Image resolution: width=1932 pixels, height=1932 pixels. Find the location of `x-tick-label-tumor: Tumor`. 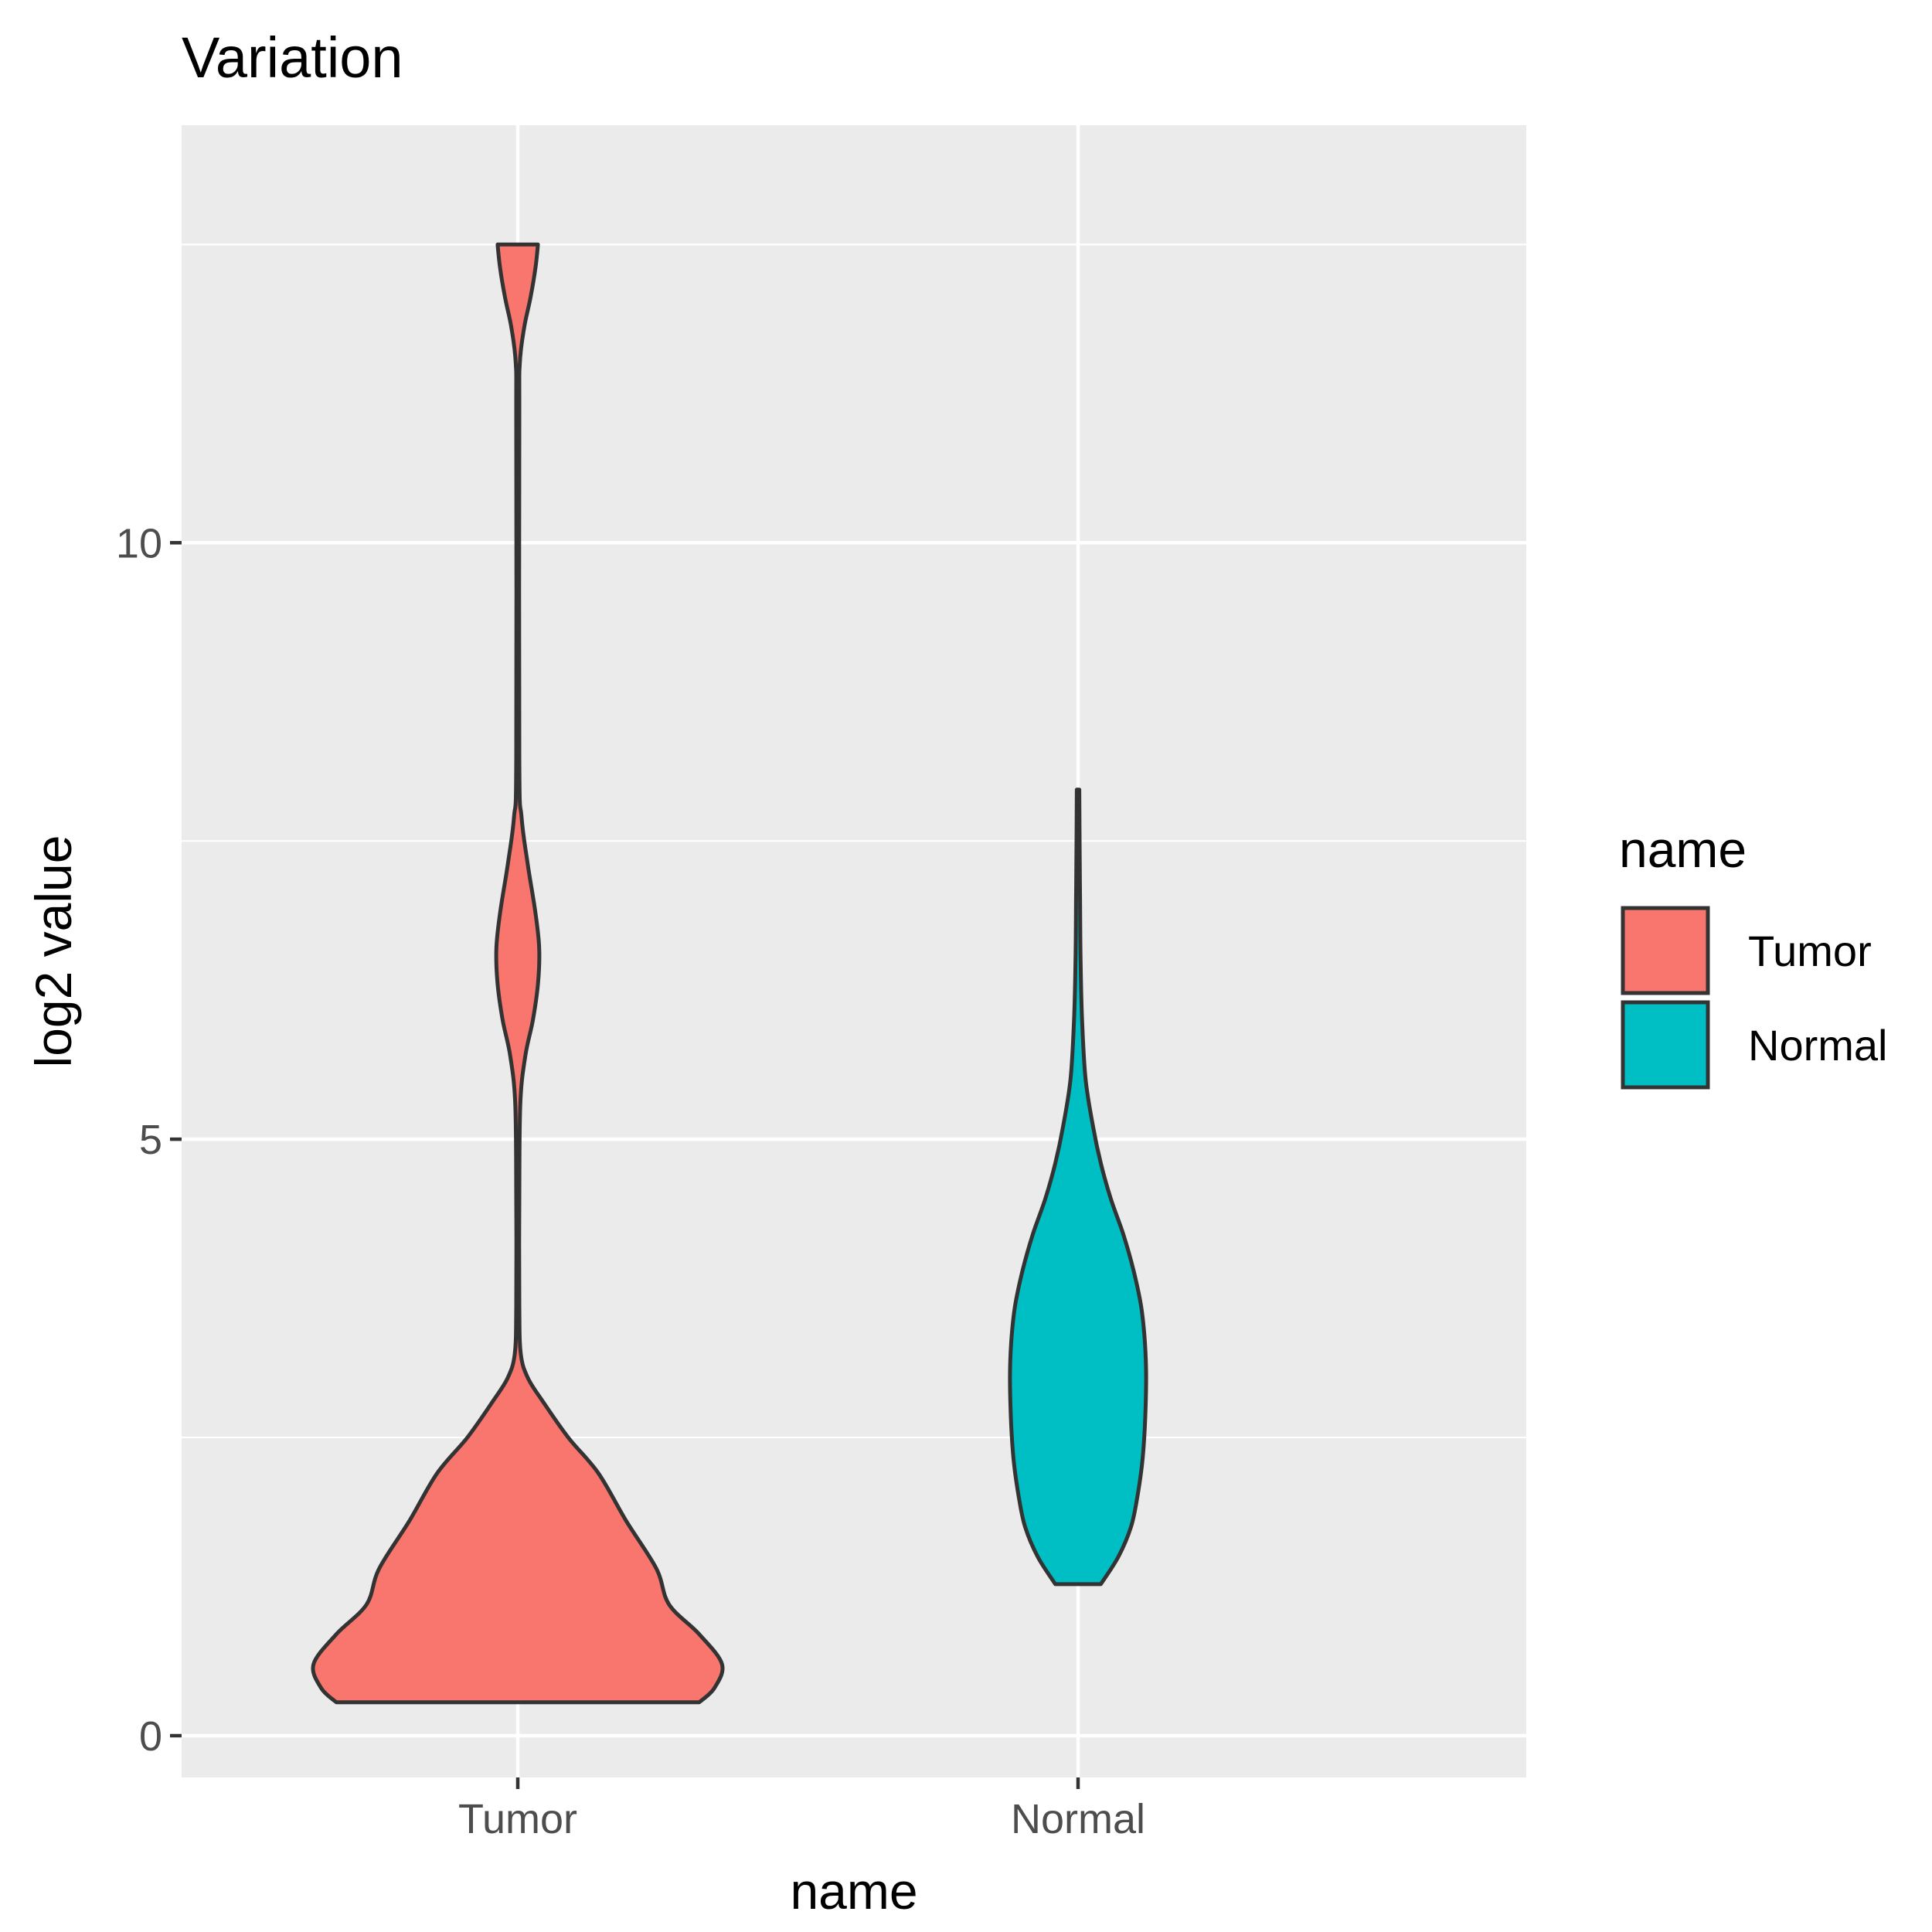

x-tick-label-tumor: Tumor is located at coordinates (517, 1819).